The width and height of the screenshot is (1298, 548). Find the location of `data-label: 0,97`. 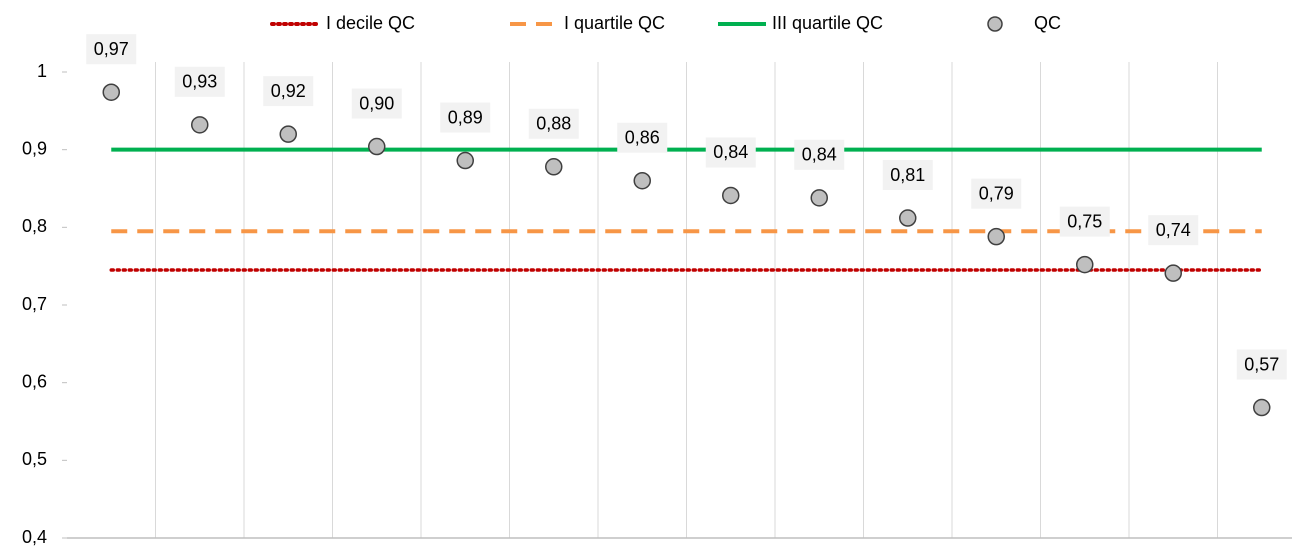

data-label: 0,97 is located at coordinates (111, 49).